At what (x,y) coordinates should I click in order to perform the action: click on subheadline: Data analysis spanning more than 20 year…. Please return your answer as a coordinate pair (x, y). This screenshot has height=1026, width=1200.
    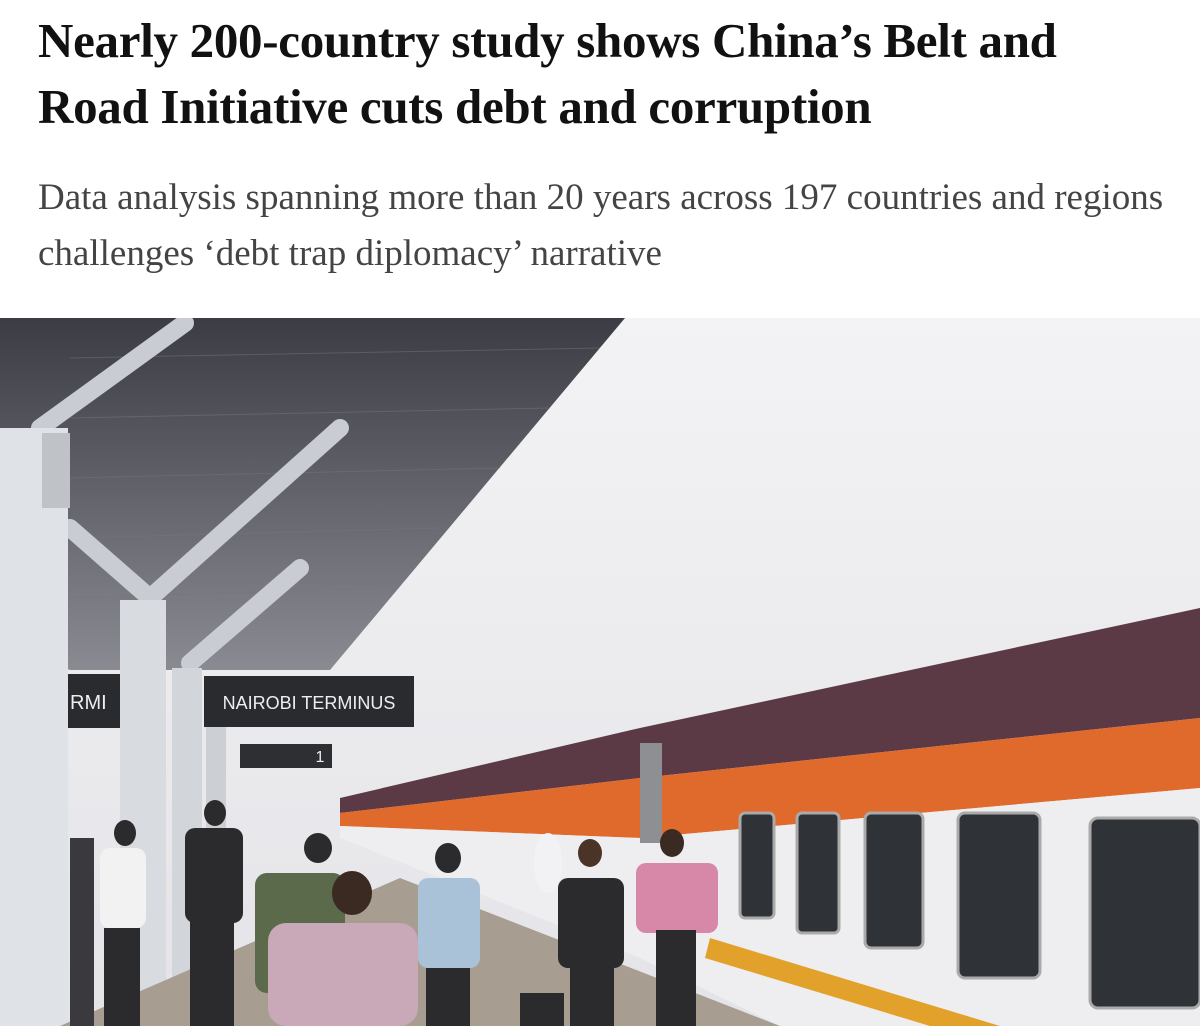
    Looking at the image, I should click on (601, 225).